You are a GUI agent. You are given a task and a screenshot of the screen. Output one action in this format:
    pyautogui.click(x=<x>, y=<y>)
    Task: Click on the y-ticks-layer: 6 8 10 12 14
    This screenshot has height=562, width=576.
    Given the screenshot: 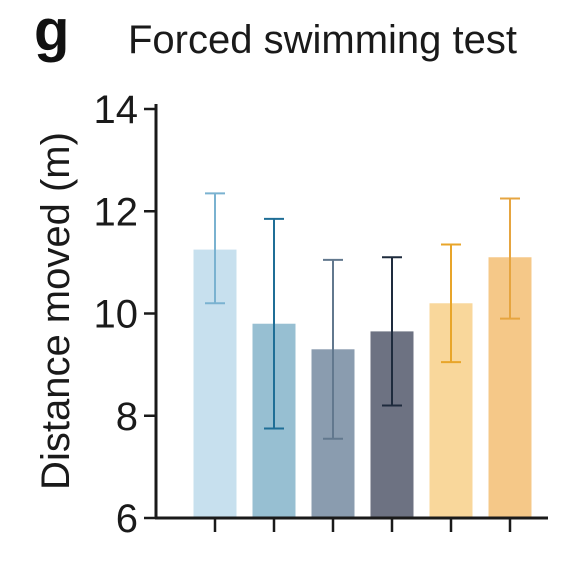 What is the action you would take?
    pyautogui.click(x=125, y=314)
    